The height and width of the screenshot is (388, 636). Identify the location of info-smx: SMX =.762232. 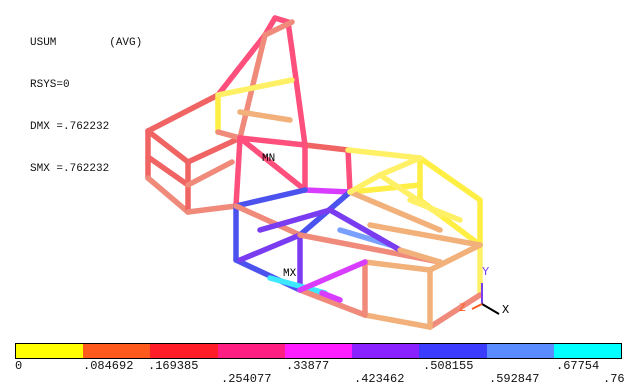
(70, 169).